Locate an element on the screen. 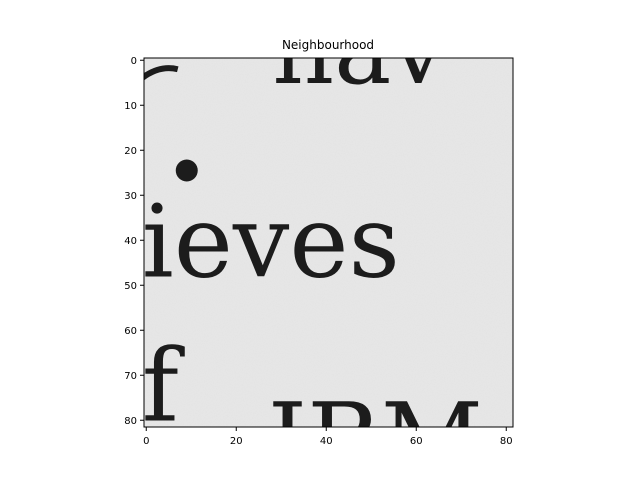  y-tick-label: 60 is located at coordinates (130, 331).